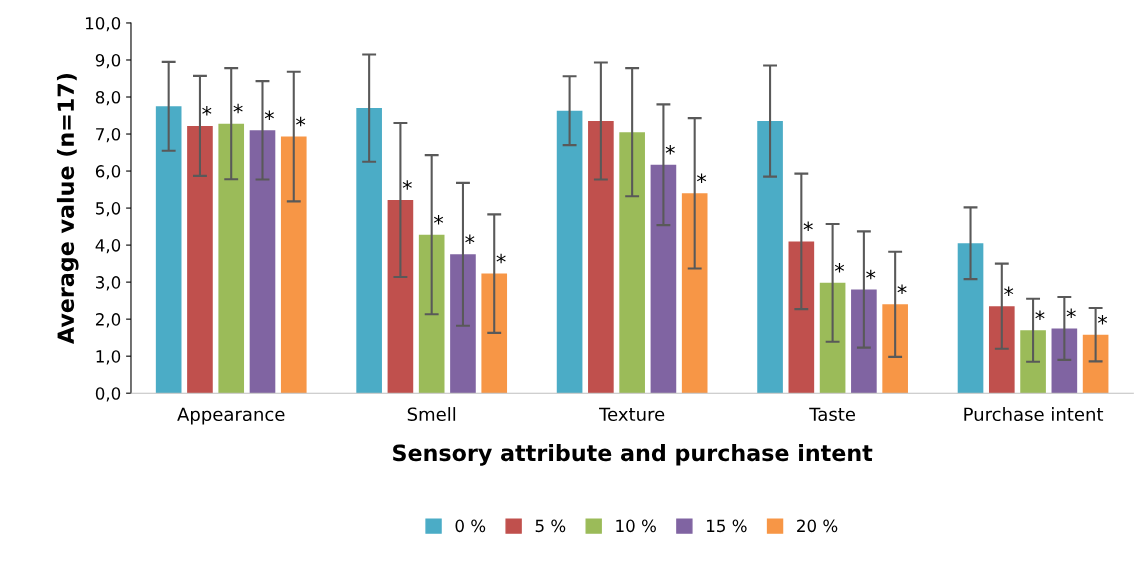 The height and width of the screenshot is (574, 1139). Describe the element at coordinates (108, 283) in the screenshot. I see `y-tick-label: 3,0` at that location.